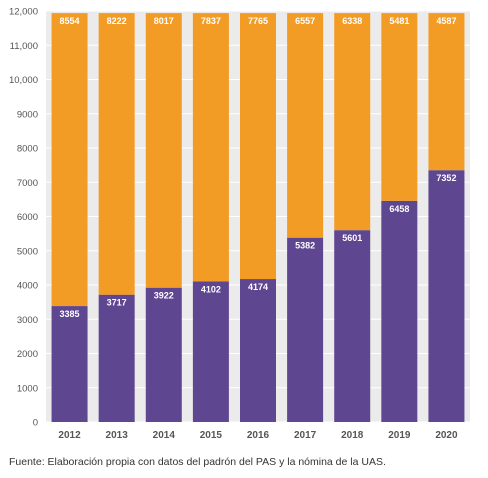  What do you see at coordinates (23, 12) in the screenshot?
I see `y-tick-label: 12,000` at bounding box center [23, 12].